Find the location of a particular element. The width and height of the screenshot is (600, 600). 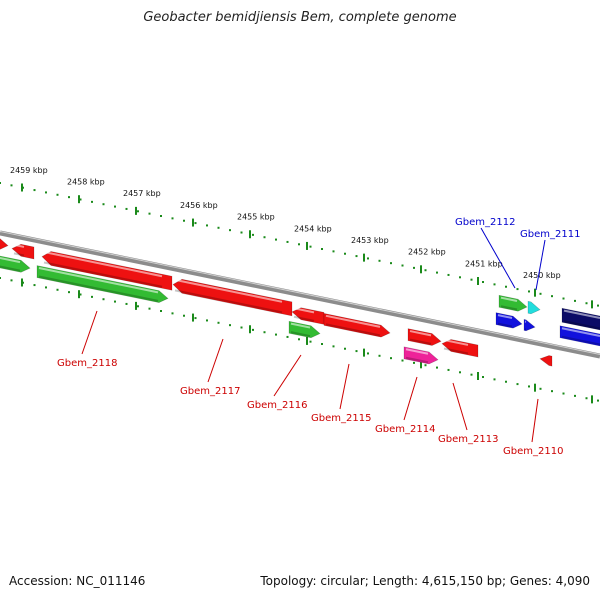

gene-label: Gbem_2114 is located at coordinates (405, 429).